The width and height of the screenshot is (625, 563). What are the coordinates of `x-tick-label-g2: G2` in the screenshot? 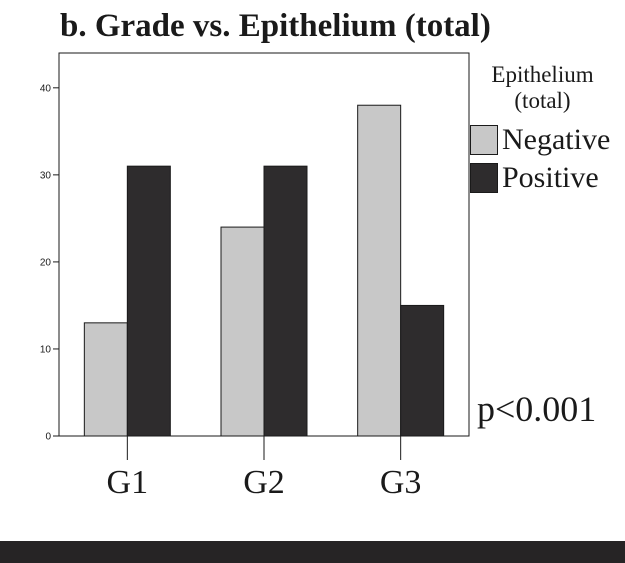 It's located at (264, 482).